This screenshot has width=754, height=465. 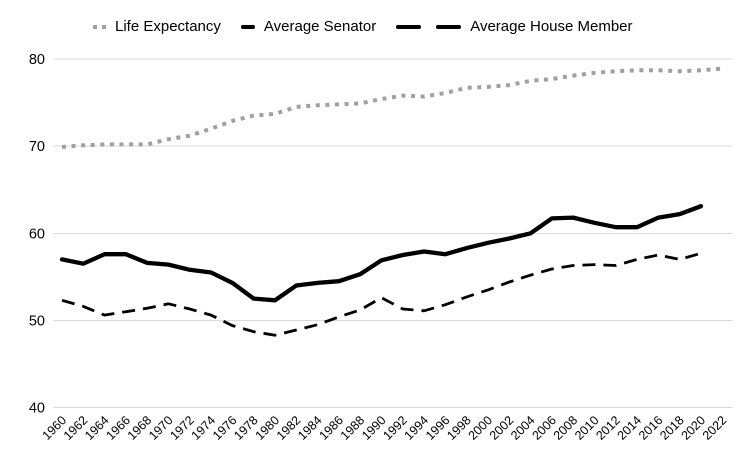 I want to click on y-tick-label-80: 80, so click(x=37, y=60).